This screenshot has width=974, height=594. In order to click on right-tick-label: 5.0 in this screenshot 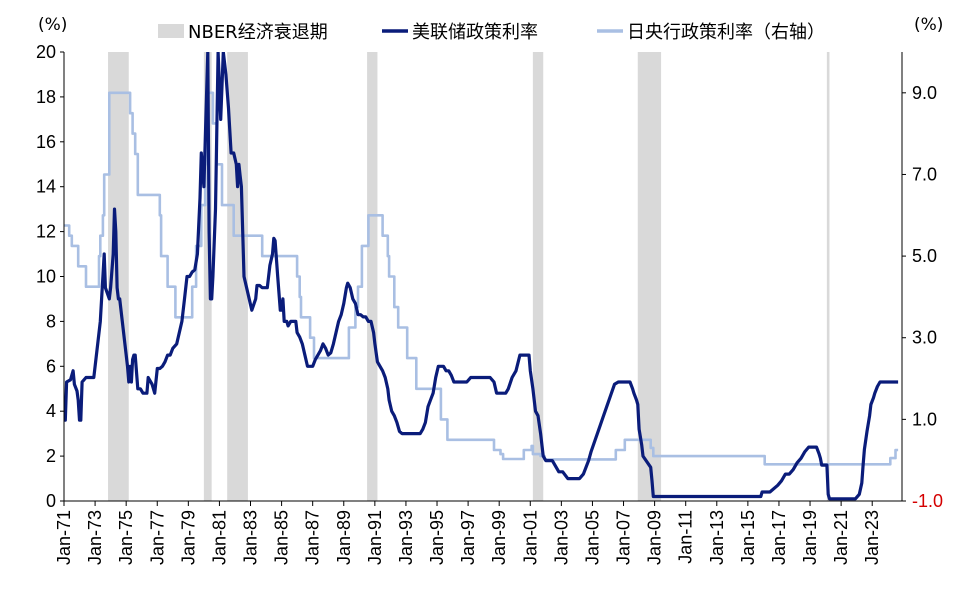, I will do `click(924, 256)`.